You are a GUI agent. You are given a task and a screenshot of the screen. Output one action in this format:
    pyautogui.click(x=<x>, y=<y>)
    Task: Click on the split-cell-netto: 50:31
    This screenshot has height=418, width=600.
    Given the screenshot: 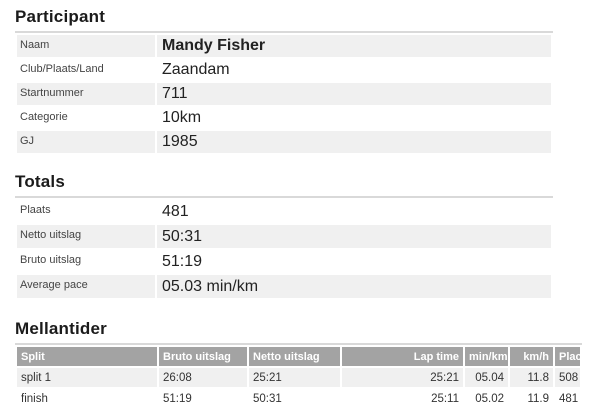 What is the action you would take?
    pyautogui.click(x=267, y=398)
    